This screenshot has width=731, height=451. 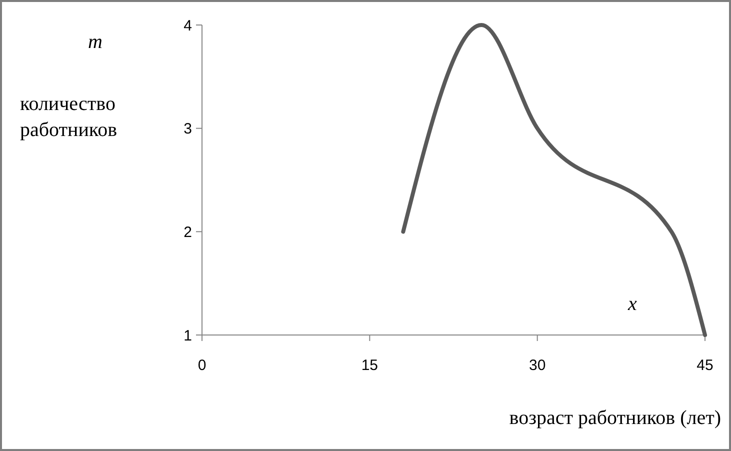 I want to click on y-tick-label: 1, so click(x=188, y=335).